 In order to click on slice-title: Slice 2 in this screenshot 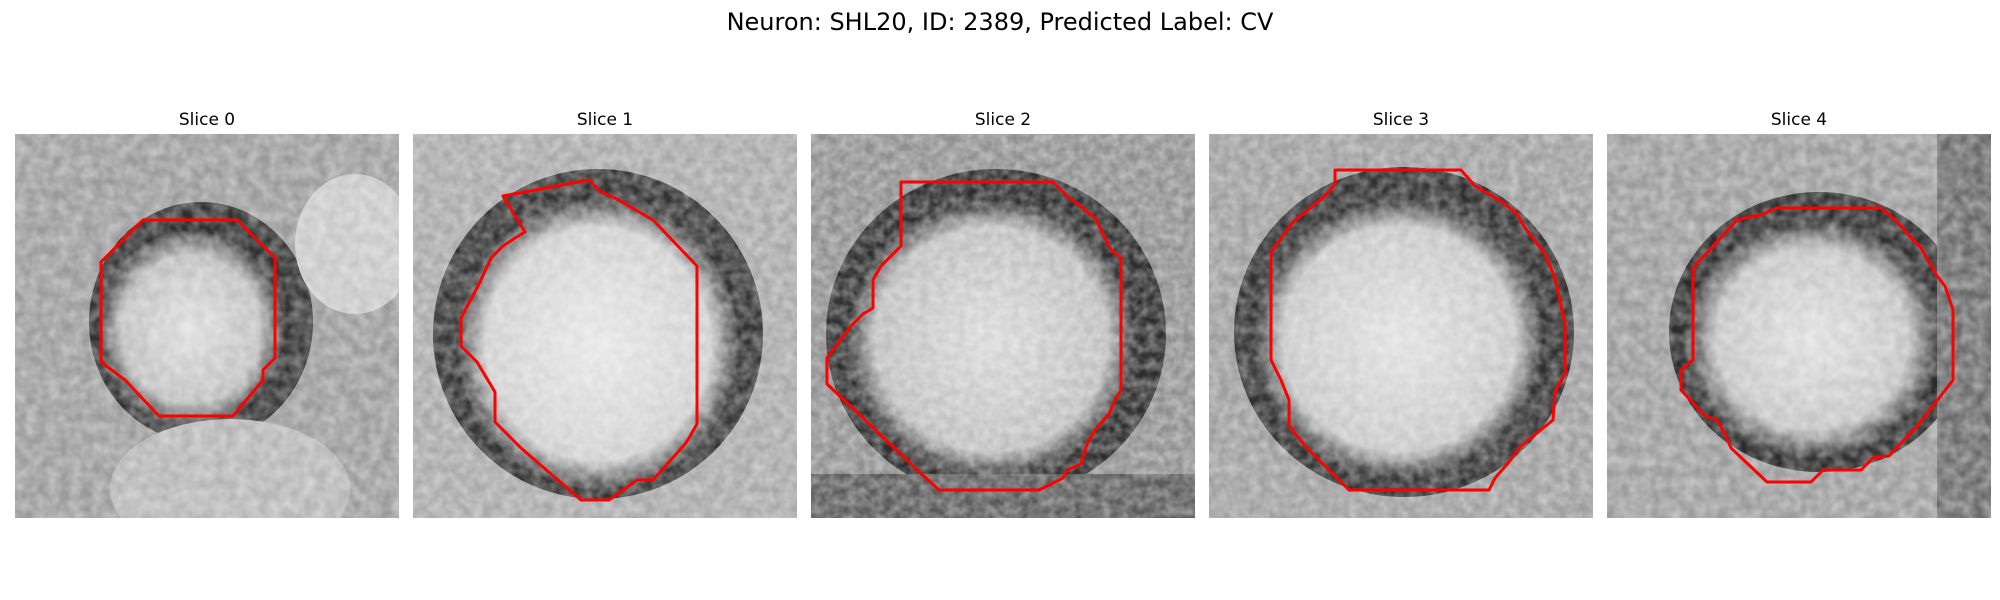, I will do `click(1003, 120)`.